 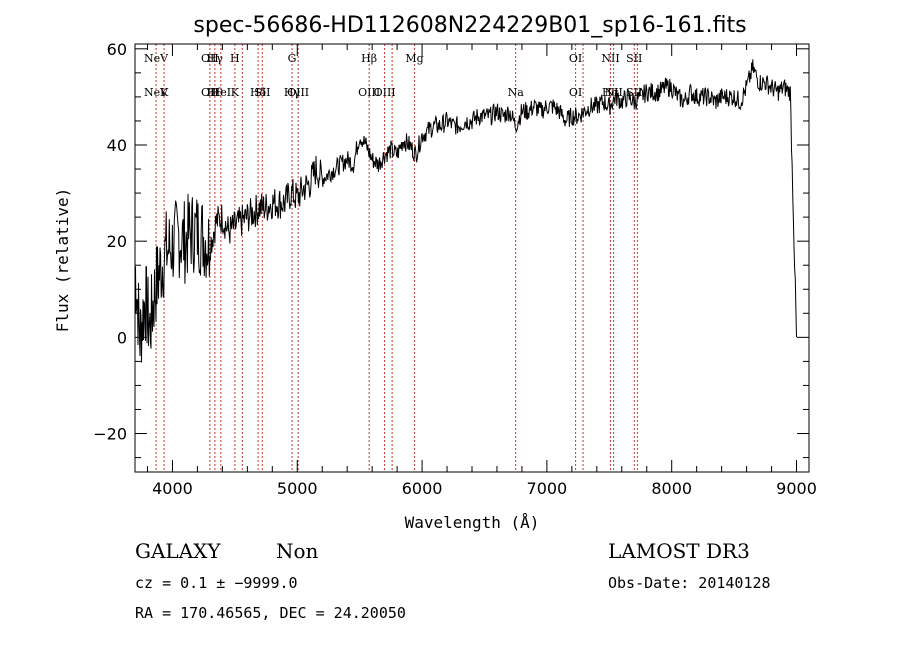 What do you see at coordinates (110, 434) in the screenshot?
I see `y-tick-label: −20` at bounding box center [110, 434].